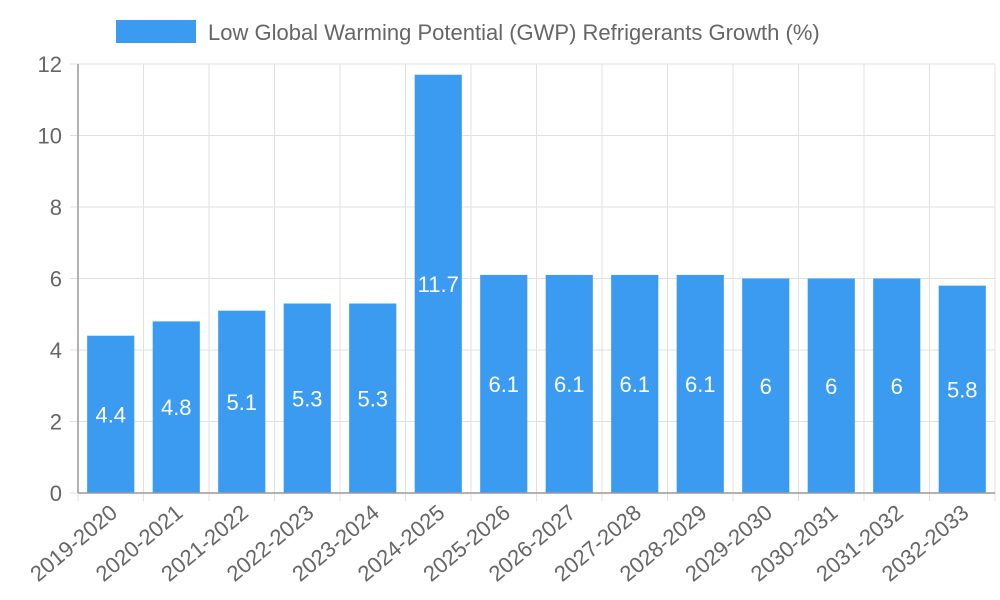 This screenshot has height=600, width=1000. I want to click on bar-value-label: 4.8, so click(176, 407).